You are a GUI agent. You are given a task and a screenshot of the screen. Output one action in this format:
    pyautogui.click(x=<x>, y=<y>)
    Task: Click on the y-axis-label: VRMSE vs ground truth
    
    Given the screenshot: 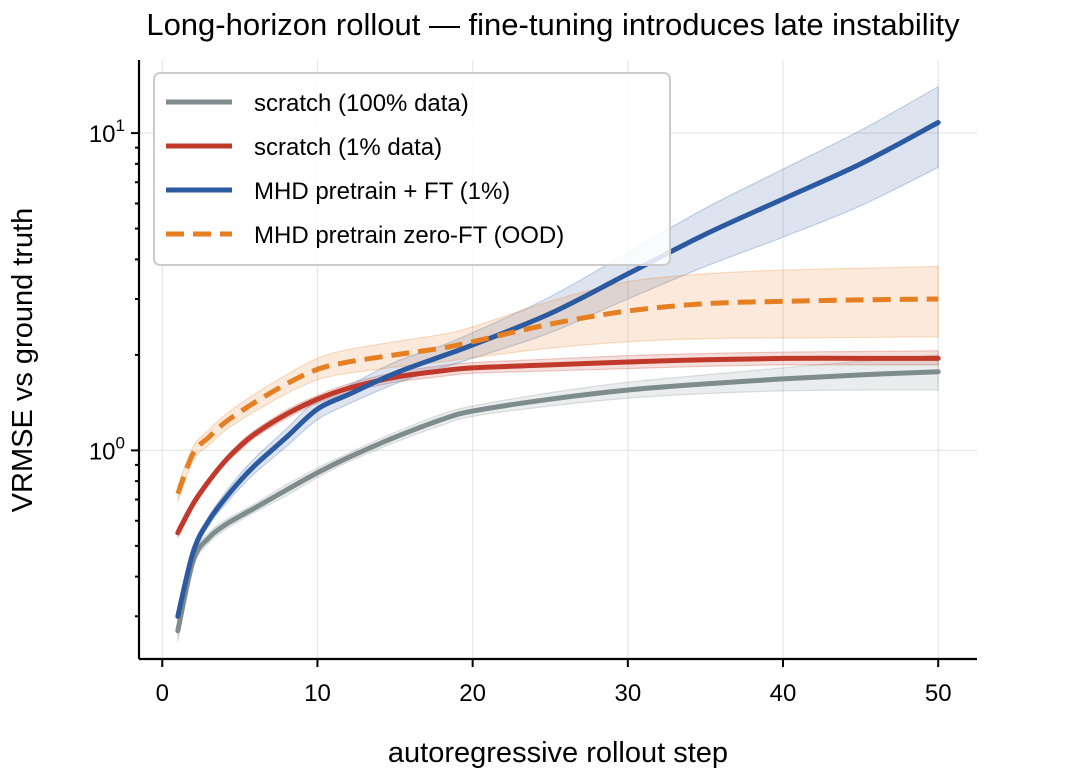 What is the action you would take?
    pyautogui.click(x=23, y=360)
    